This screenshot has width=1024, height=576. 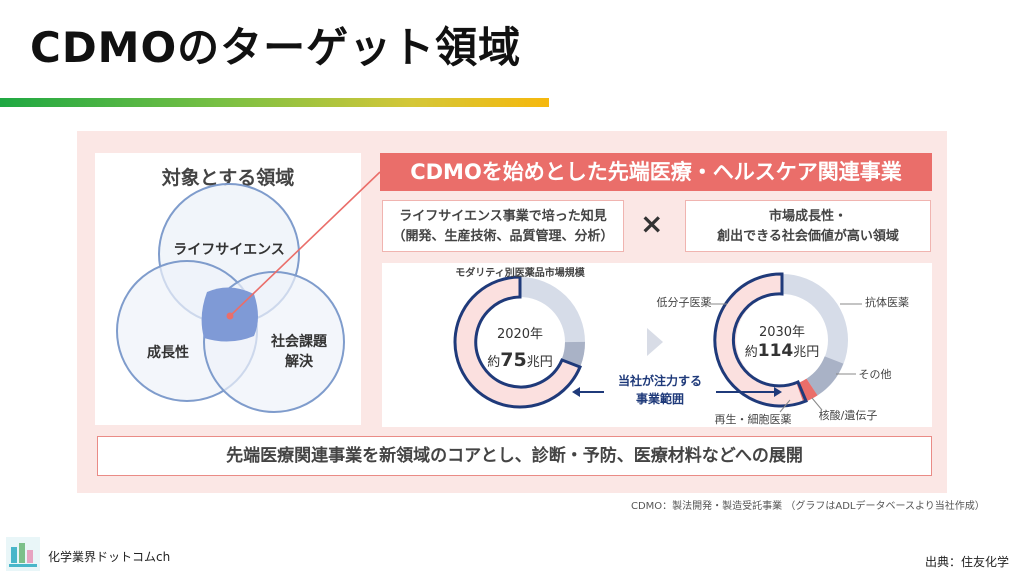 What do you see at coordinates (652, 223) in the screenshot?
I see `times-symbol: ×` at bounding box center [652, 223].